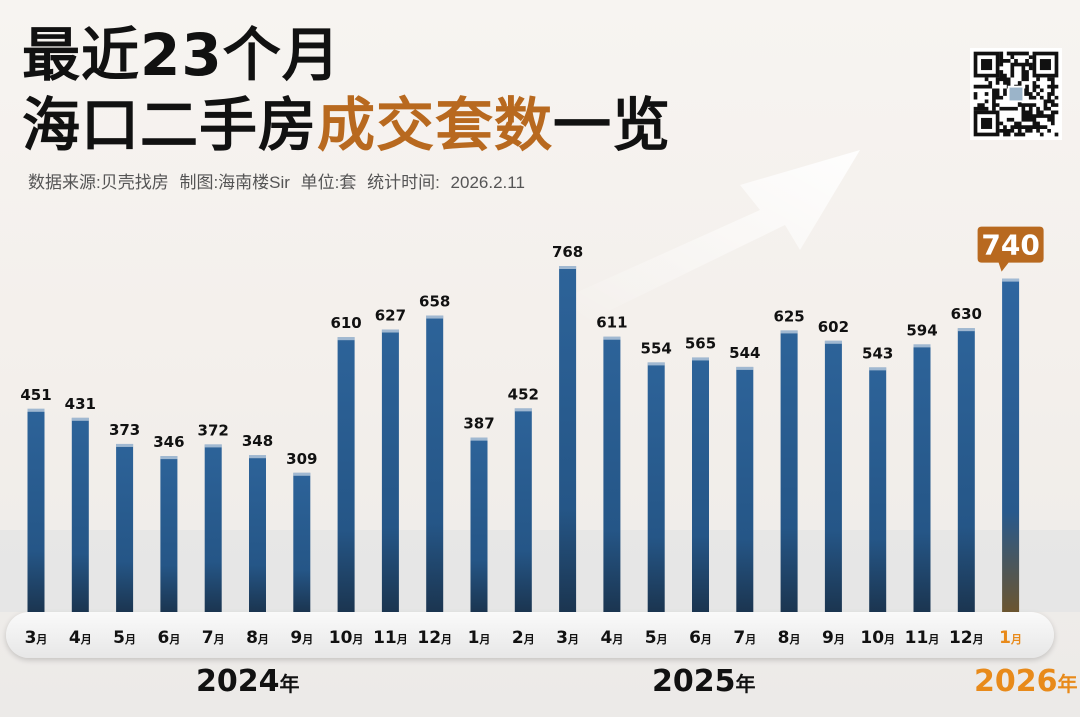 This screenshot has width=1080, height=717. I want to click on month-label-5: 7月, so click(213, 638).